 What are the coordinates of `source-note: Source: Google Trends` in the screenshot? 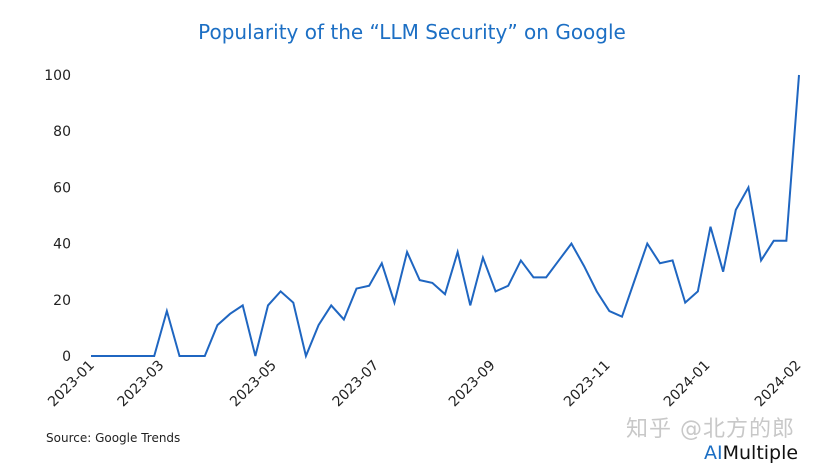 It's located at (113, 438).